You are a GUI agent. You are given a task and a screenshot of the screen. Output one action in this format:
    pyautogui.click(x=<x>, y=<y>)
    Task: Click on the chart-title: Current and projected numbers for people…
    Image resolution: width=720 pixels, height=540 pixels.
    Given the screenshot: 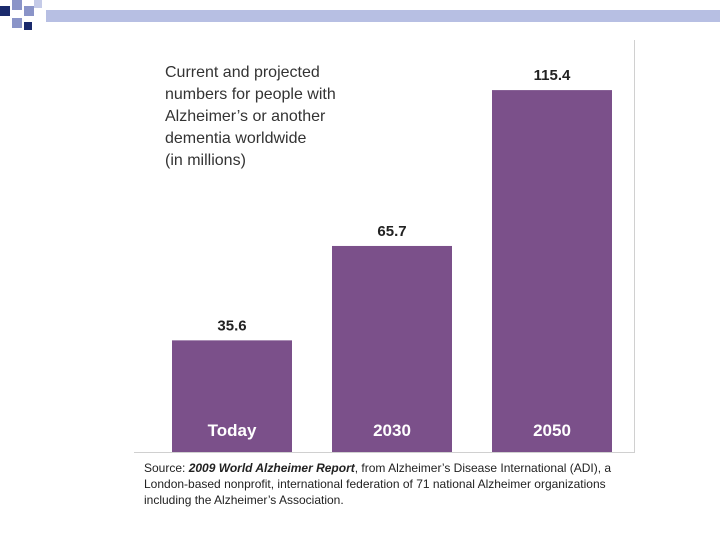 What is the action you would take?
    pyautogui.click(x=250, y=116)
    